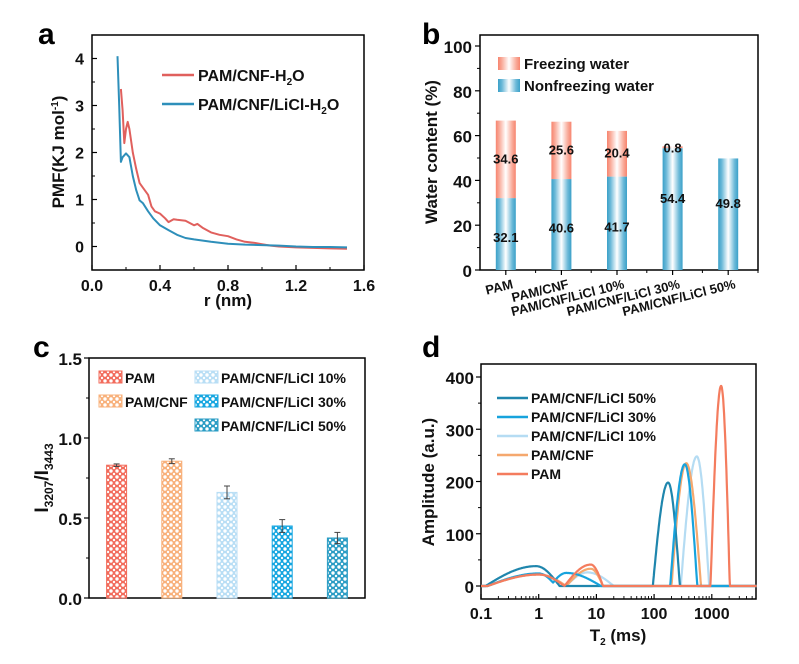 The width and height of the screenshot is (799, 664). What do you see at coordinates (460, 430) in the screenshot?
I see `chart-d-ytick-label: 300` at bounding box center [460, 430].